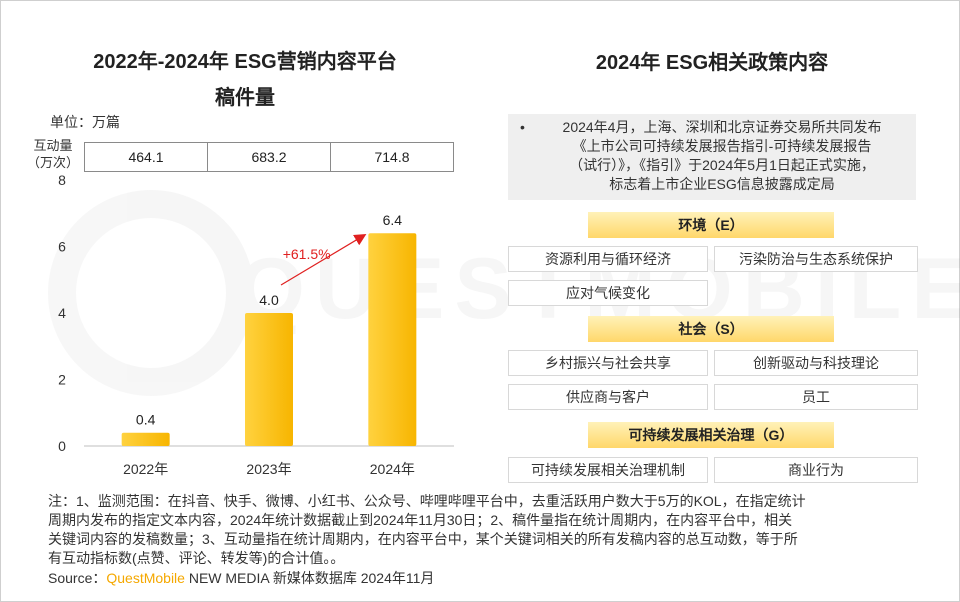 This screenshot has width=960, height=602. What do you see at coordinates (62, 380) in the screenshot?
I see `y-tick-label-1: 2` at bounding box center [62, 380].